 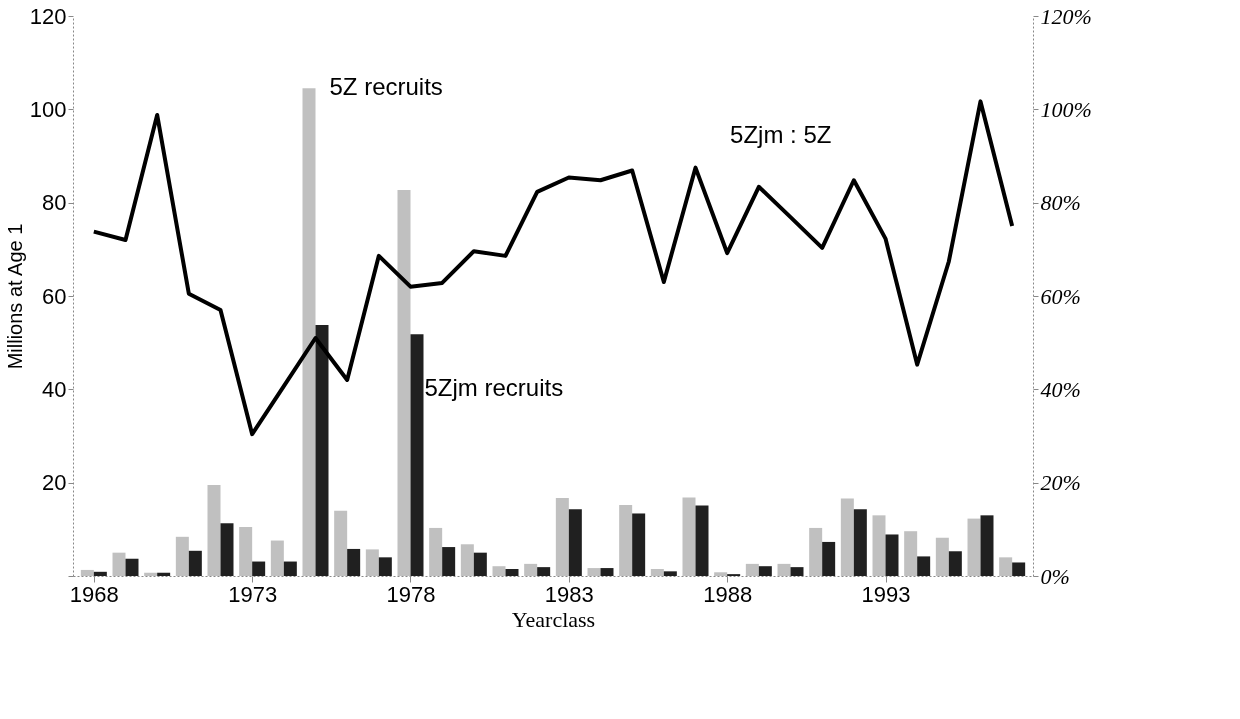 What do you see at coordinates (1060, 389) in the screenshot?
I see `y2-tick-label: 40%` at bounding box center [1060, 389].